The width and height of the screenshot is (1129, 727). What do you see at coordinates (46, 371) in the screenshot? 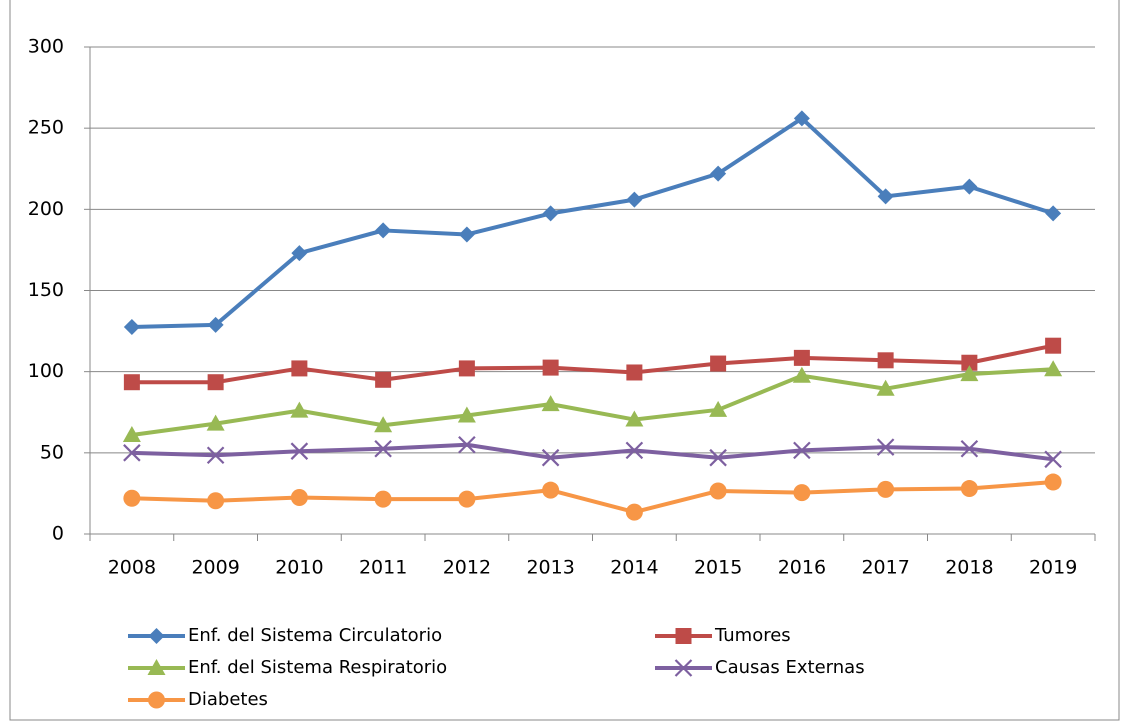
I see `y-tick-label: 100` at bounding box center [46, 371].